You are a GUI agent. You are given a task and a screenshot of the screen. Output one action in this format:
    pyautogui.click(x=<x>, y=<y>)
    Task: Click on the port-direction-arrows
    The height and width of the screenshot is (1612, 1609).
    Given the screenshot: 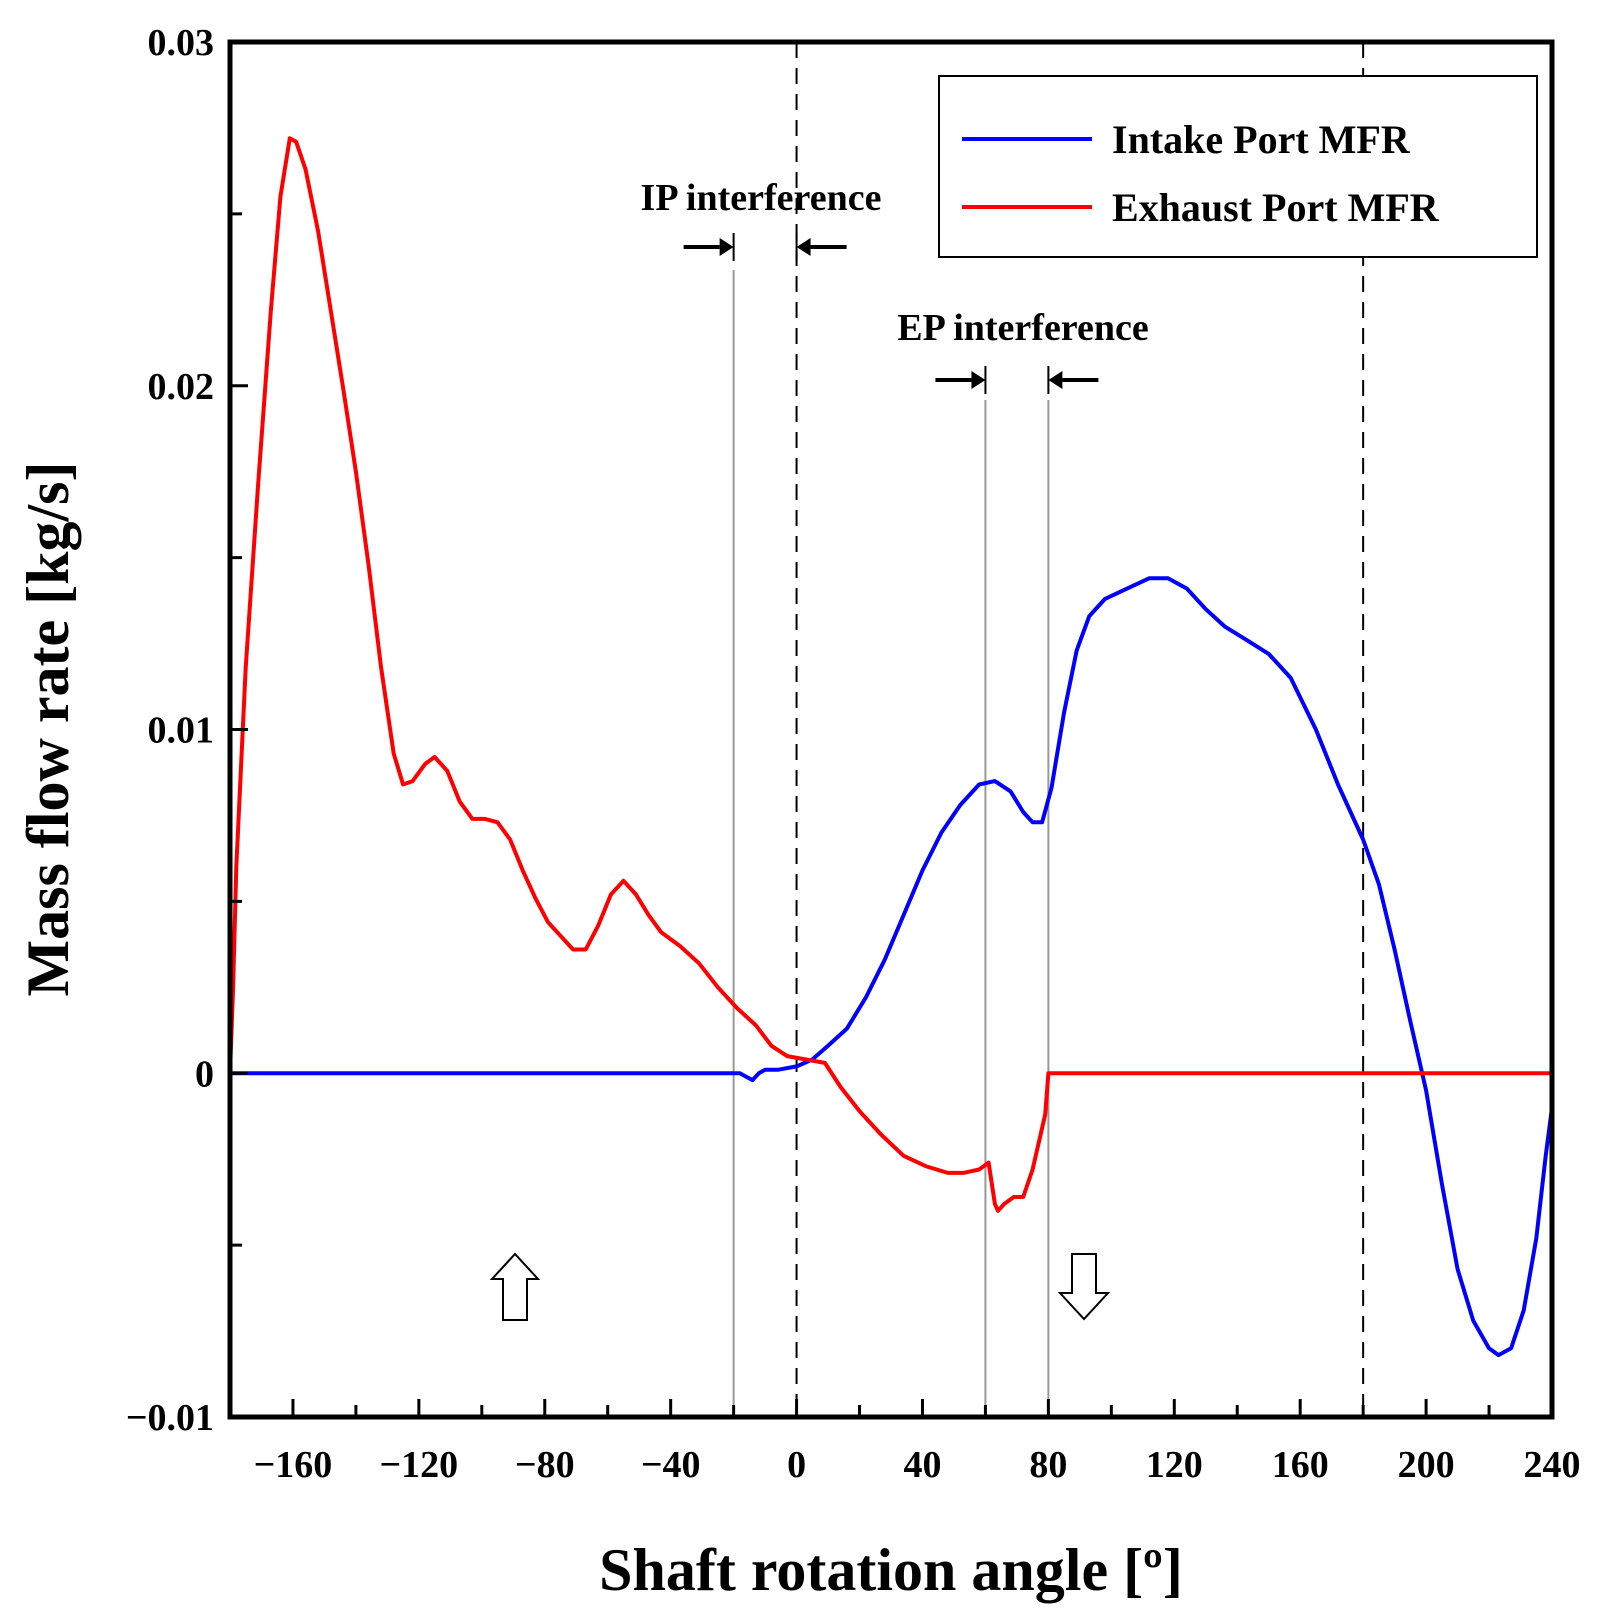 What is the action you would take?
    pyautogui.click(x=800, y=1286)
    